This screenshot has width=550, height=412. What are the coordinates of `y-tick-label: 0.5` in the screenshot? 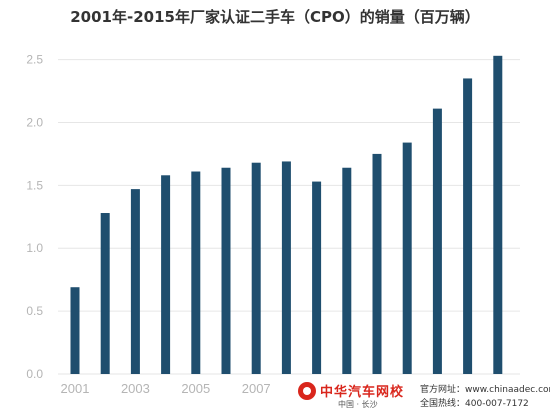 It's located at (34, 311).